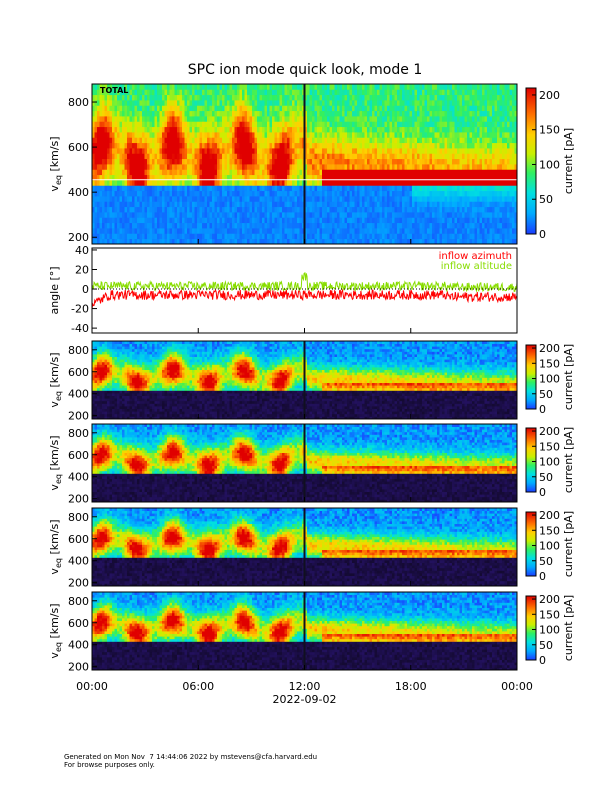 Image resolution: width=612 pixels, height=792 pixels. What do you see at coordinates (411, 686) in the screenshot?
I see `x-tick-label: 18:00` at bounding box center [411, 686].